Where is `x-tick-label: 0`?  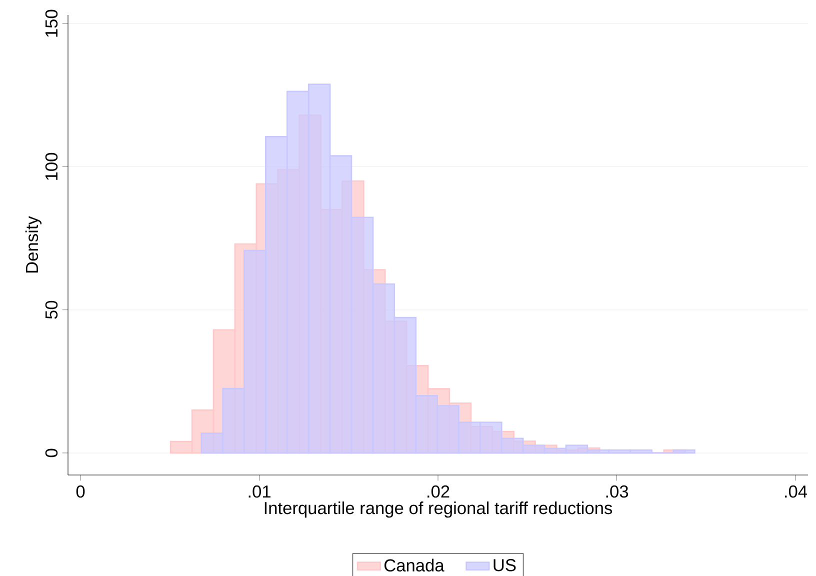 x-tick-label: 0 is located at coordinates (80, 491).